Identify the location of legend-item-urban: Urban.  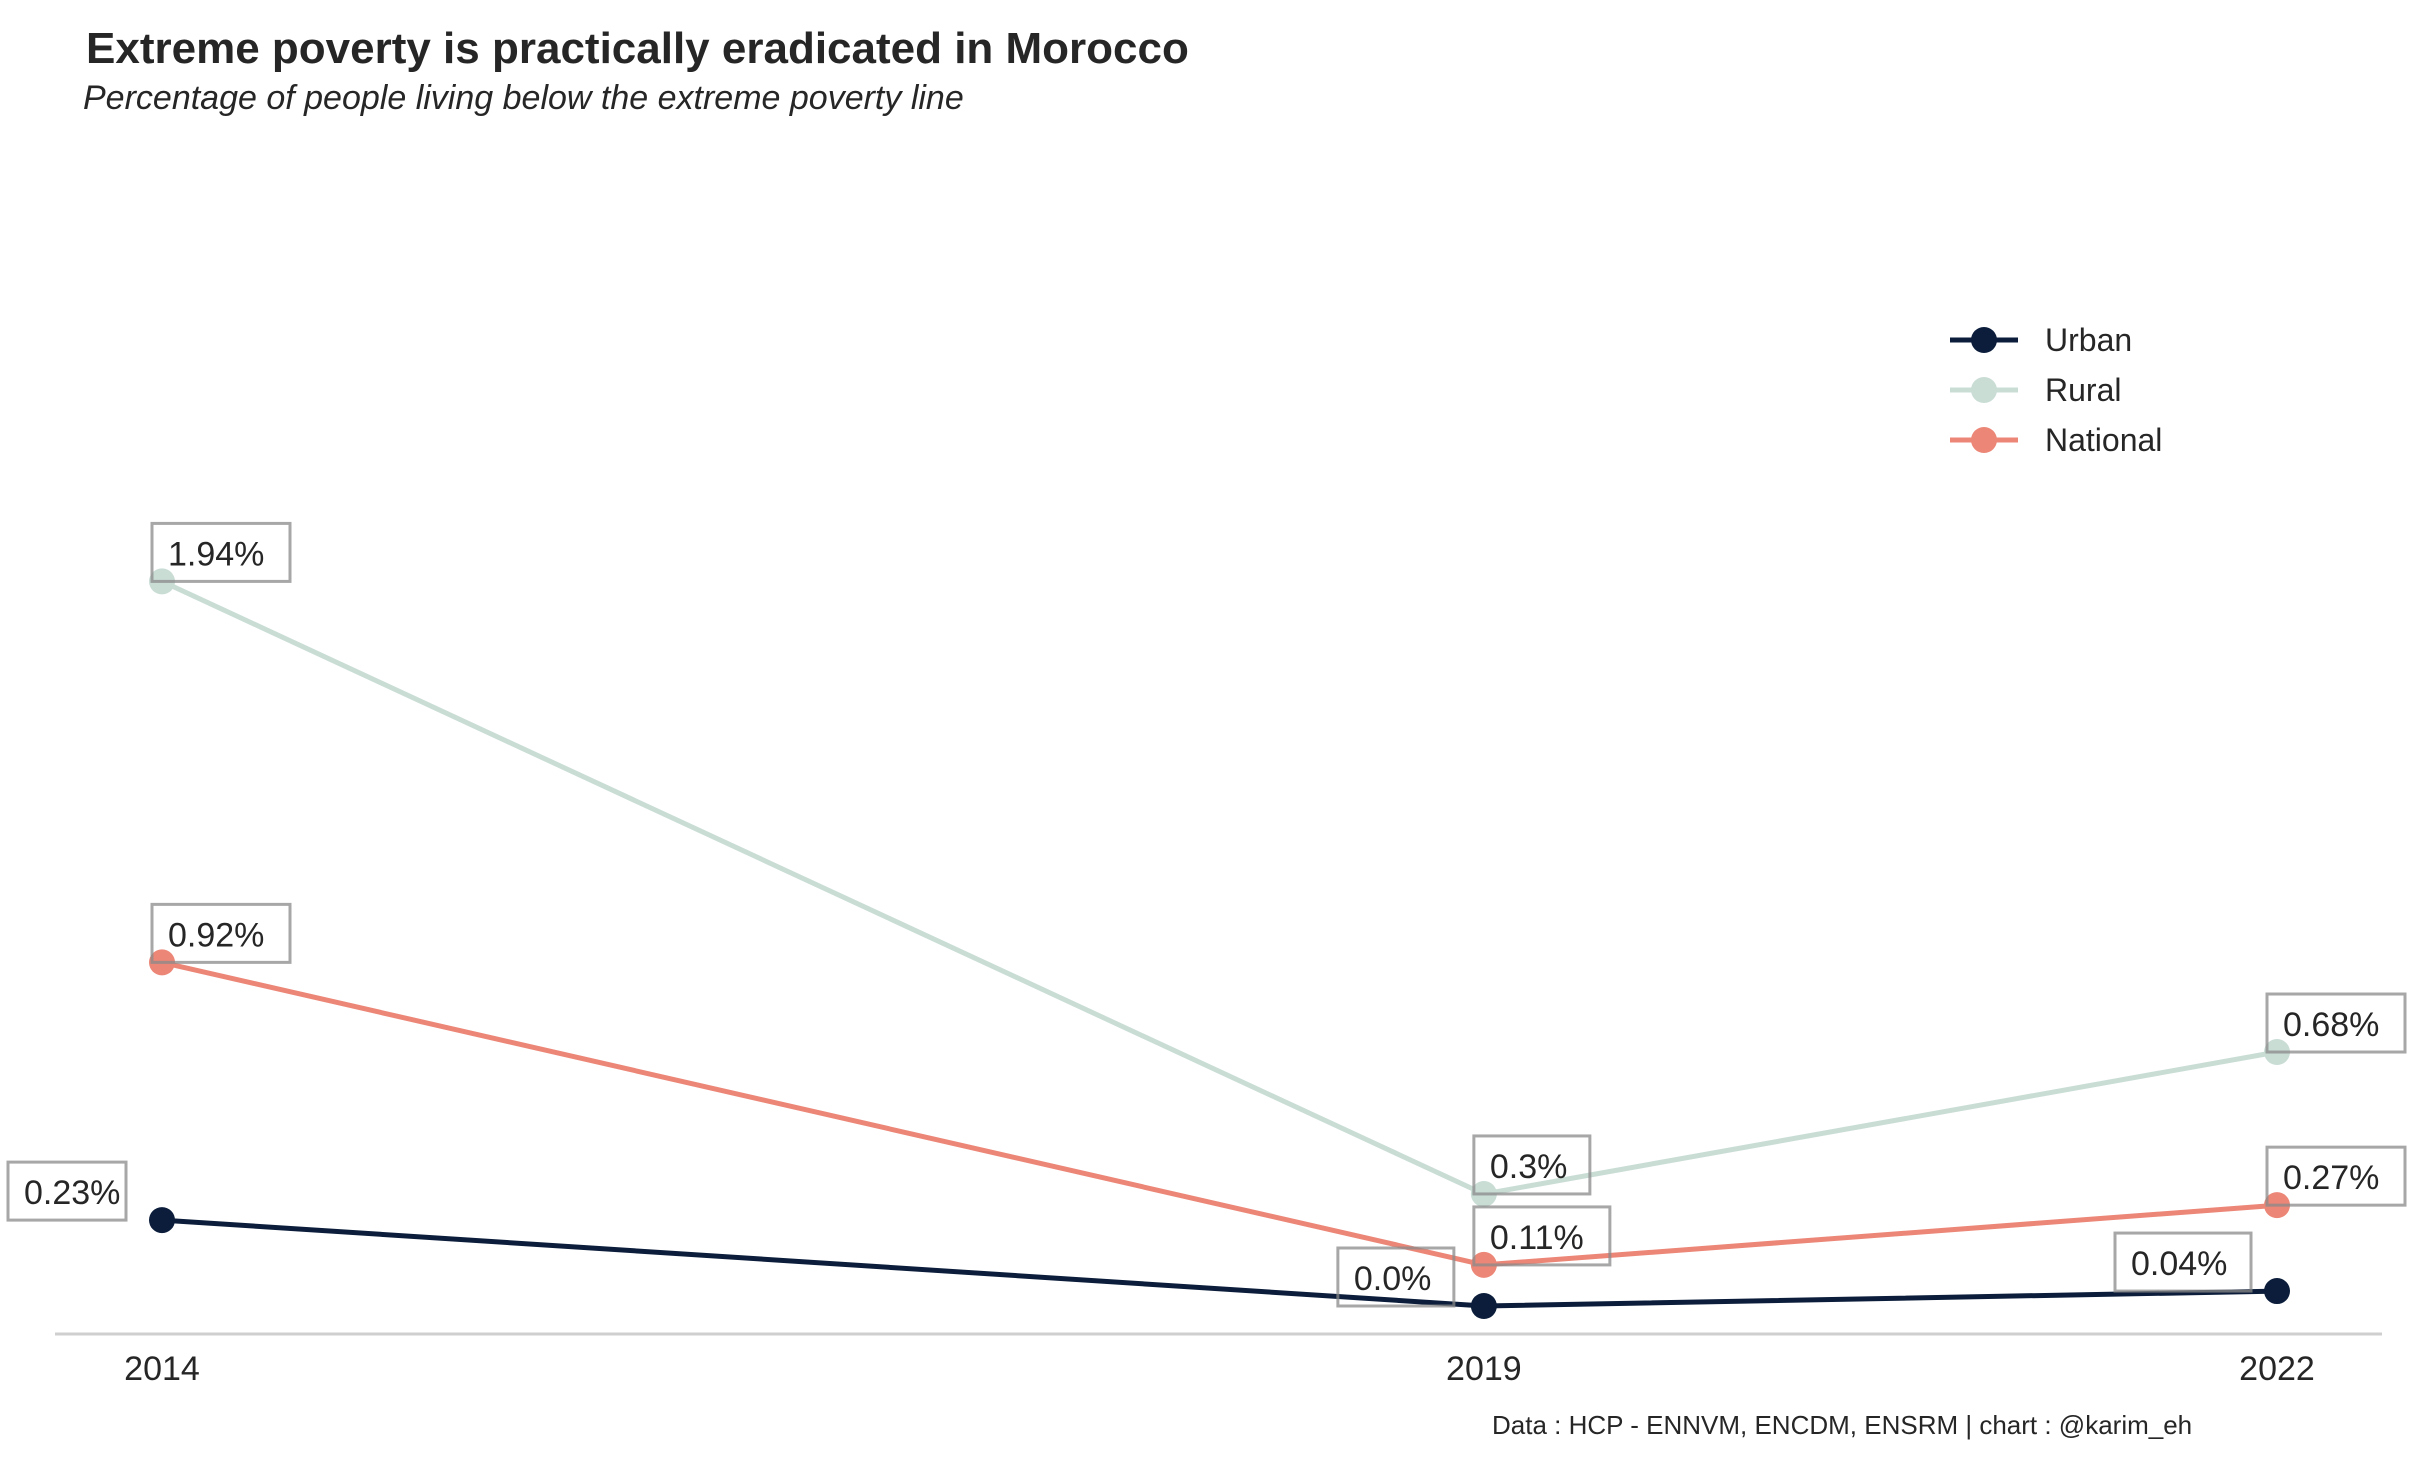
(2041, 340).